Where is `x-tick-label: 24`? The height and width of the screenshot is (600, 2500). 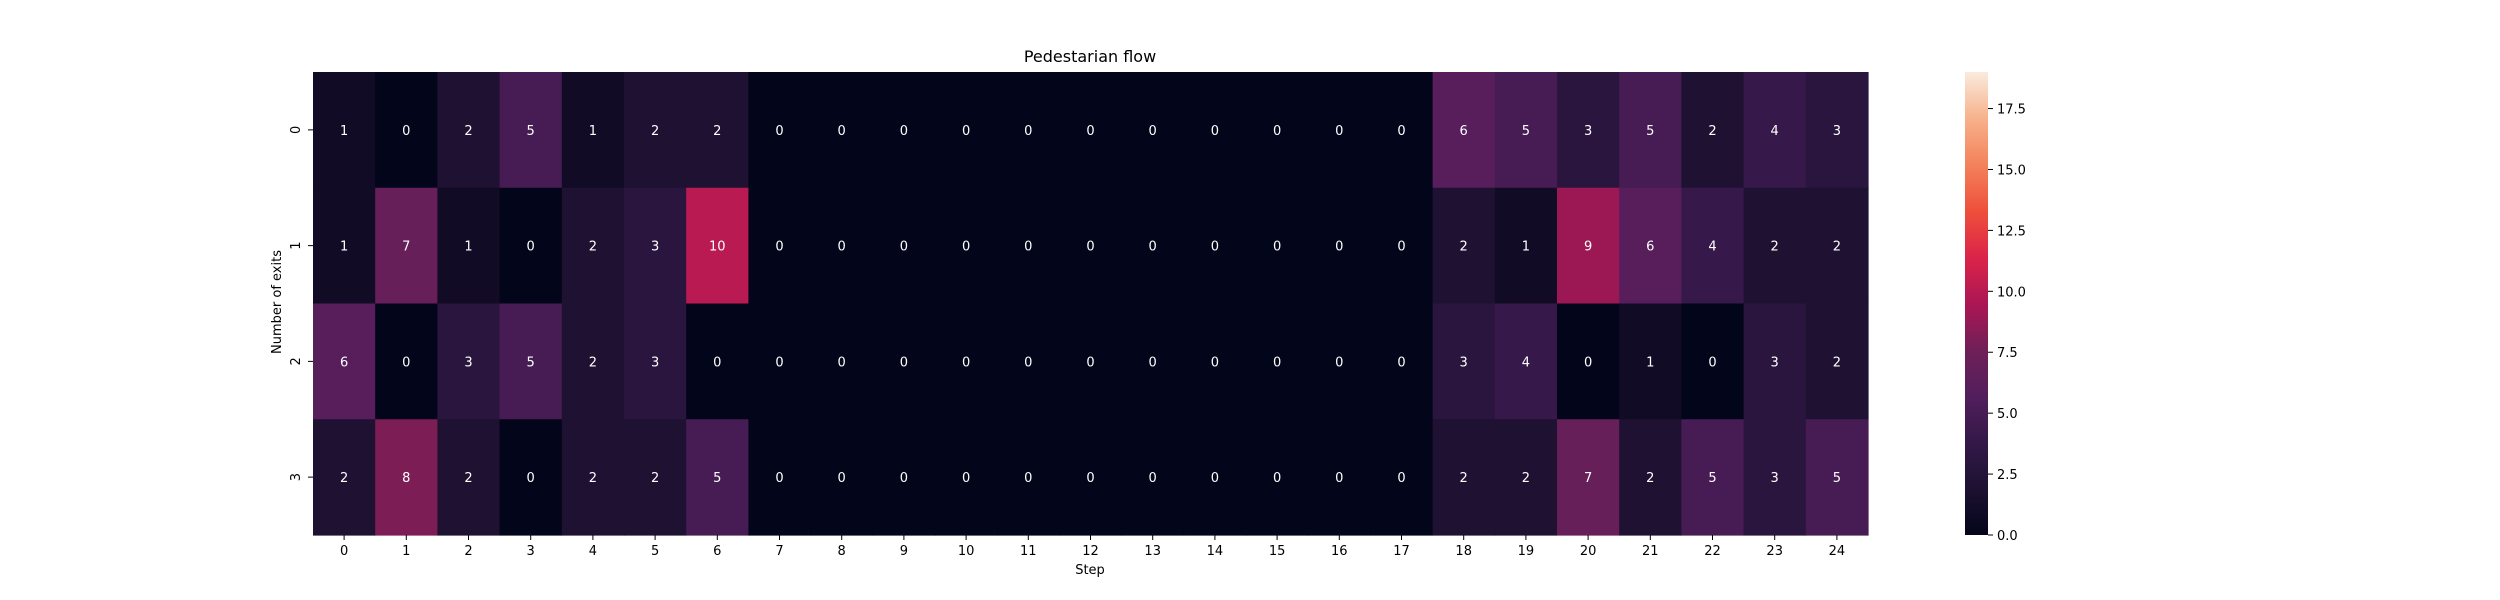 x-tick-label: 24 is located at coordinates (1837, 551).